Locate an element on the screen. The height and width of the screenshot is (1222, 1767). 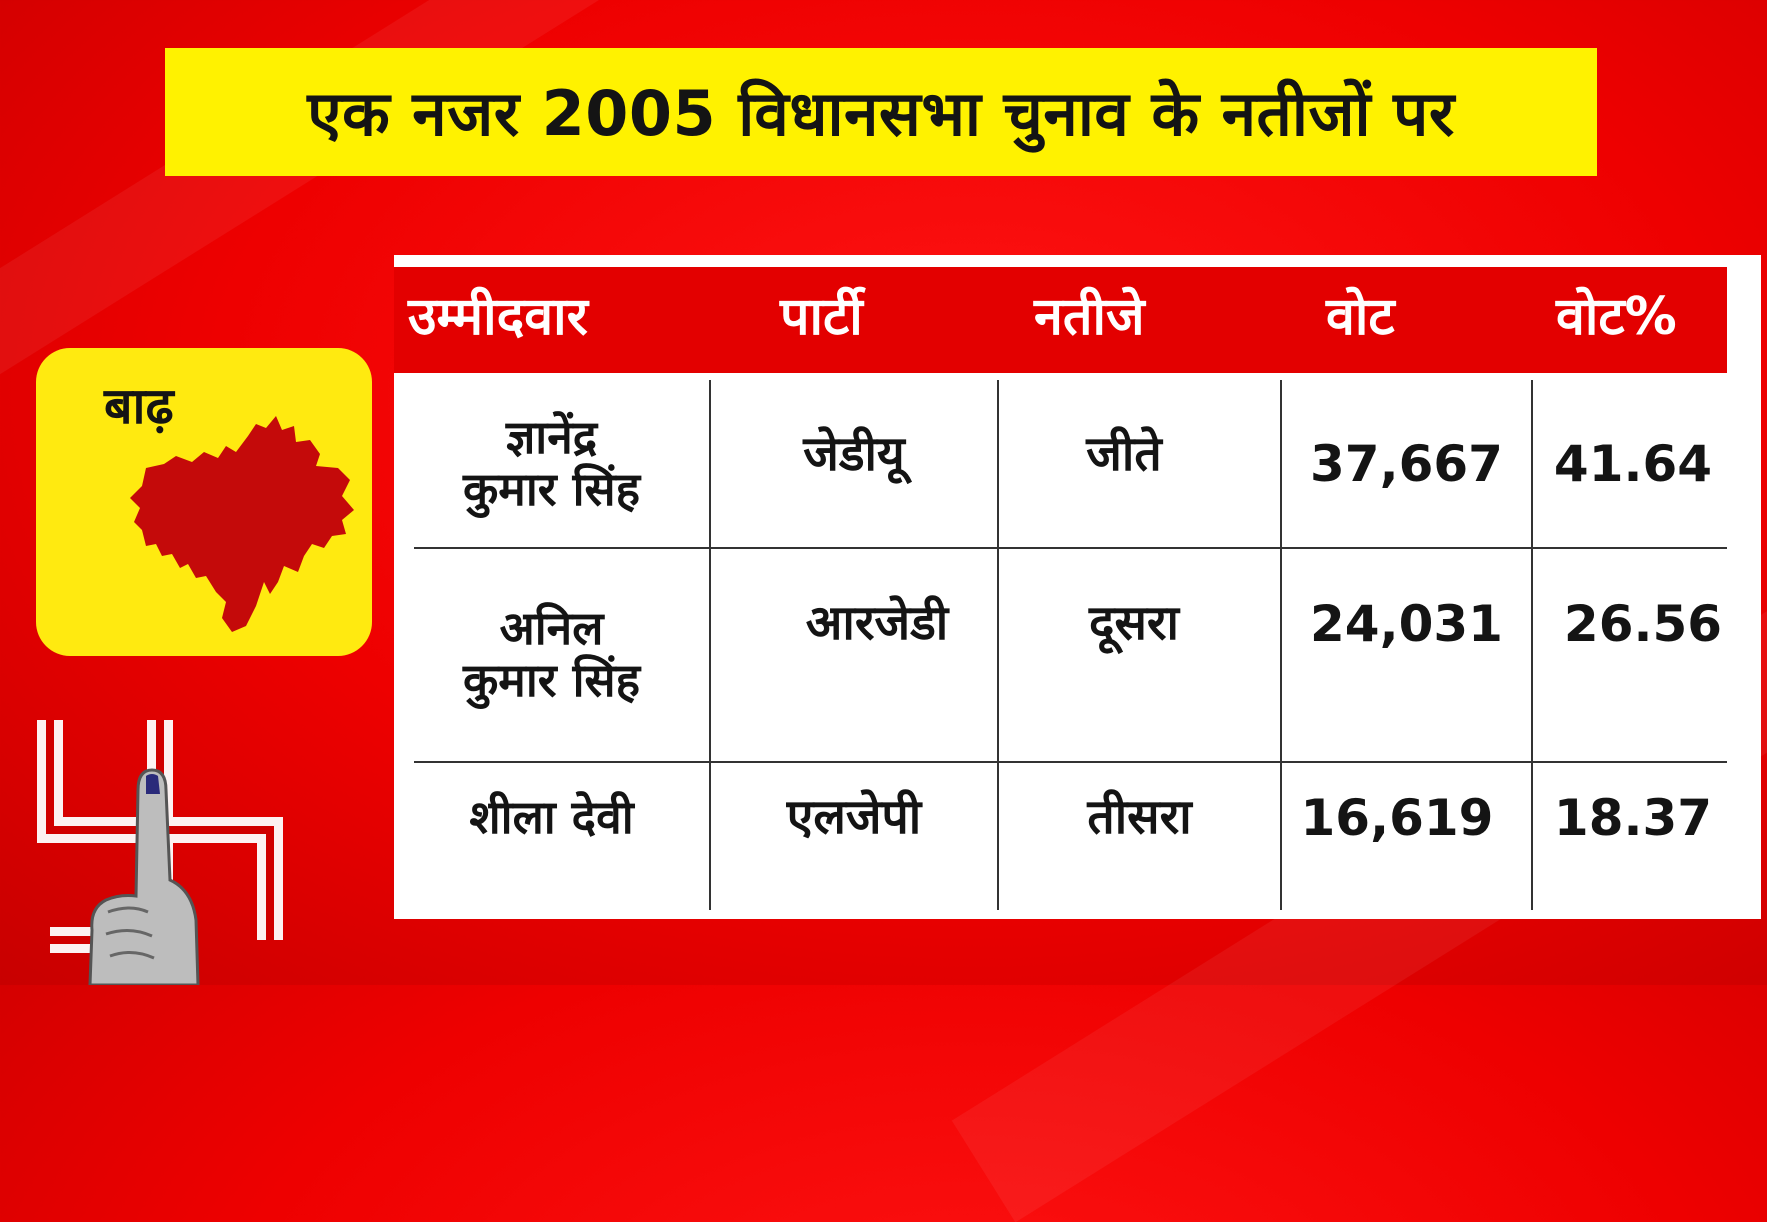
candidate-cell: ज्ञानेंद्र कुमार सिंह is located at coordinates (551, 463).